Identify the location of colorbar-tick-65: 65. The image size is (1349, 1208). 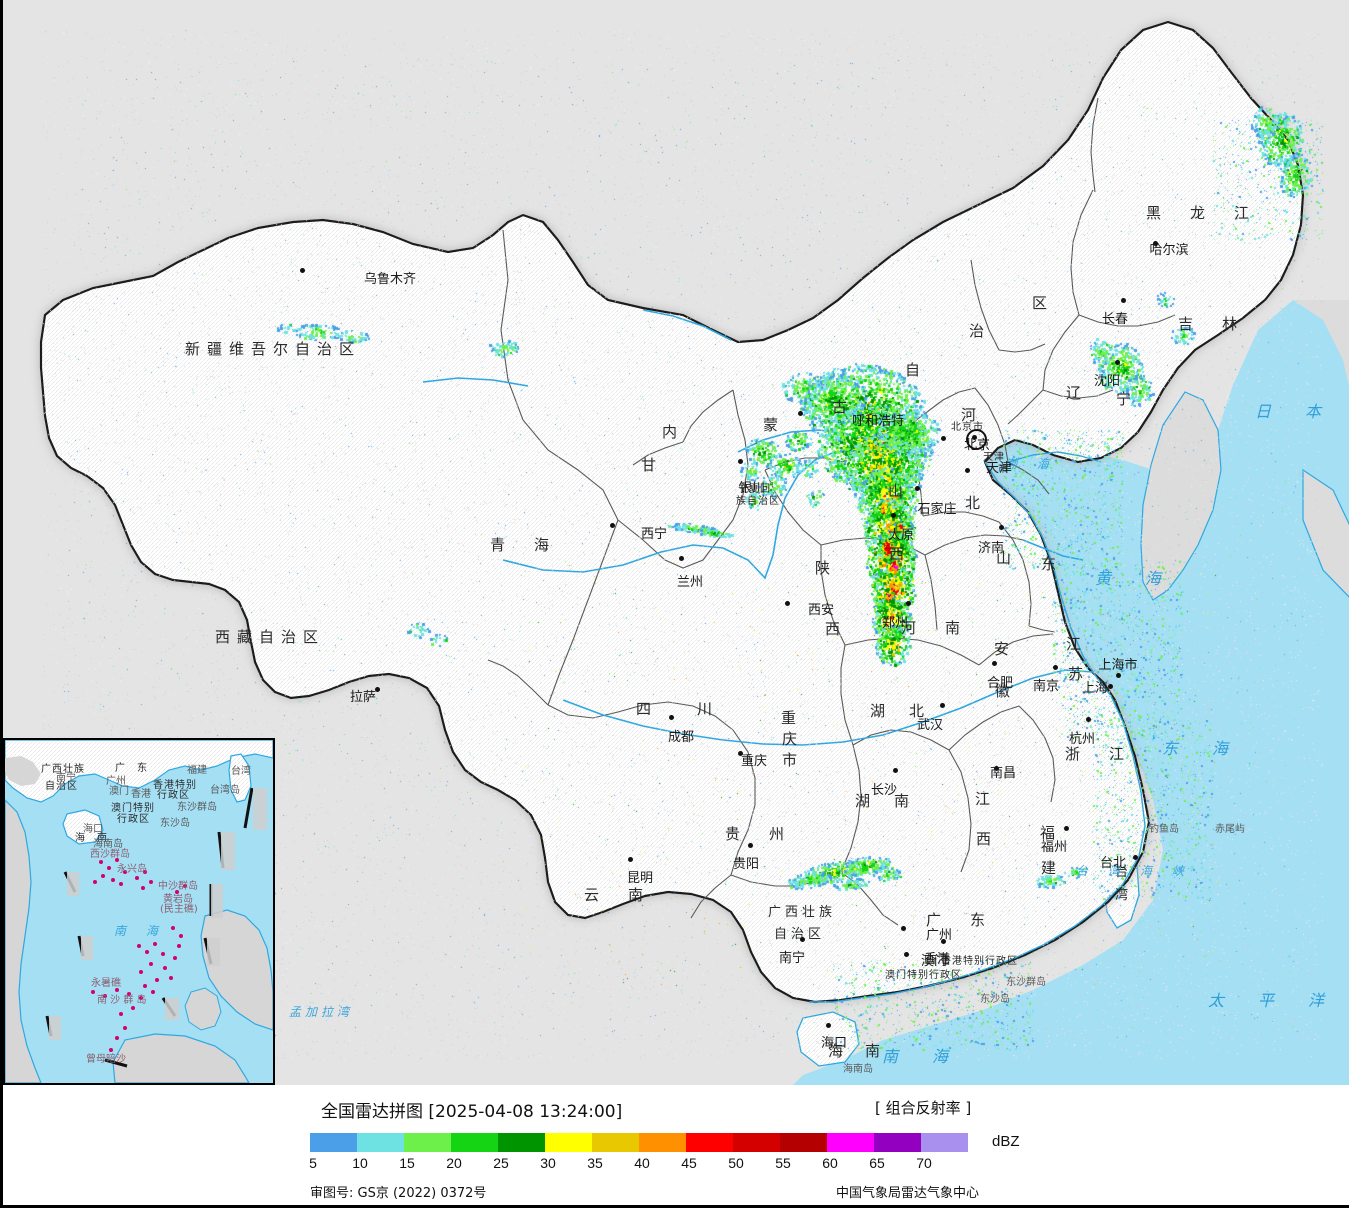
(877, 1163).